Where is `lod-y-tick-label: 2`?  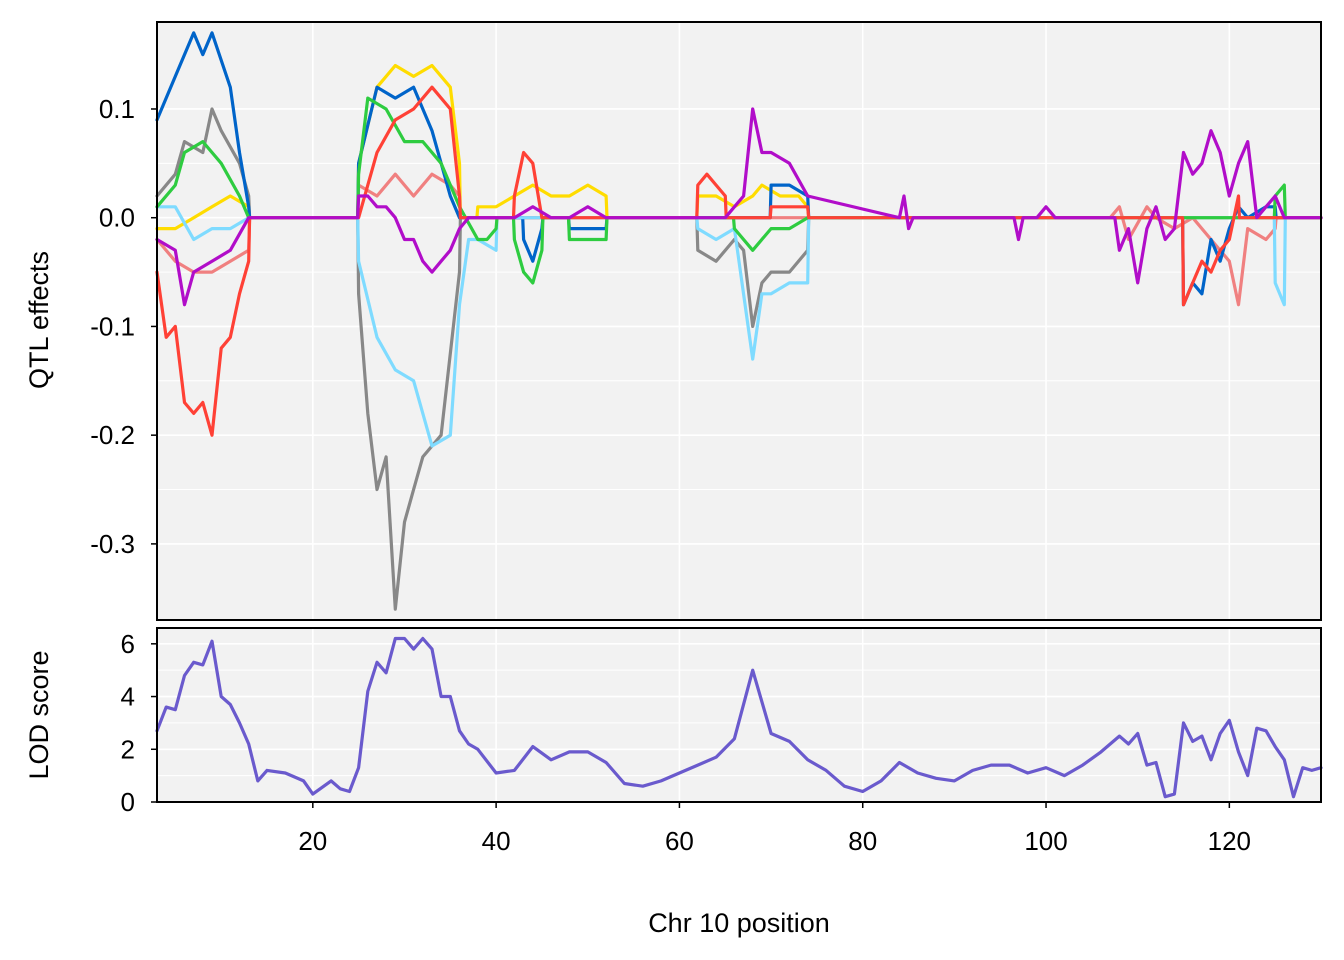 lod-y-tick-label: 2 is located at coordinates (128, 749).